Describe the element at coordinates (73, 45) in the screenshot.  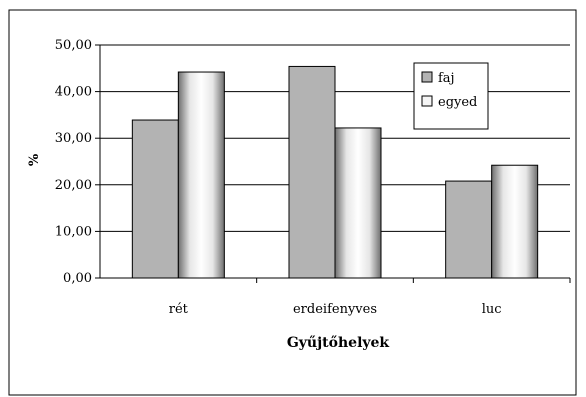
I see `y-tick-label: 50,00` at that location.